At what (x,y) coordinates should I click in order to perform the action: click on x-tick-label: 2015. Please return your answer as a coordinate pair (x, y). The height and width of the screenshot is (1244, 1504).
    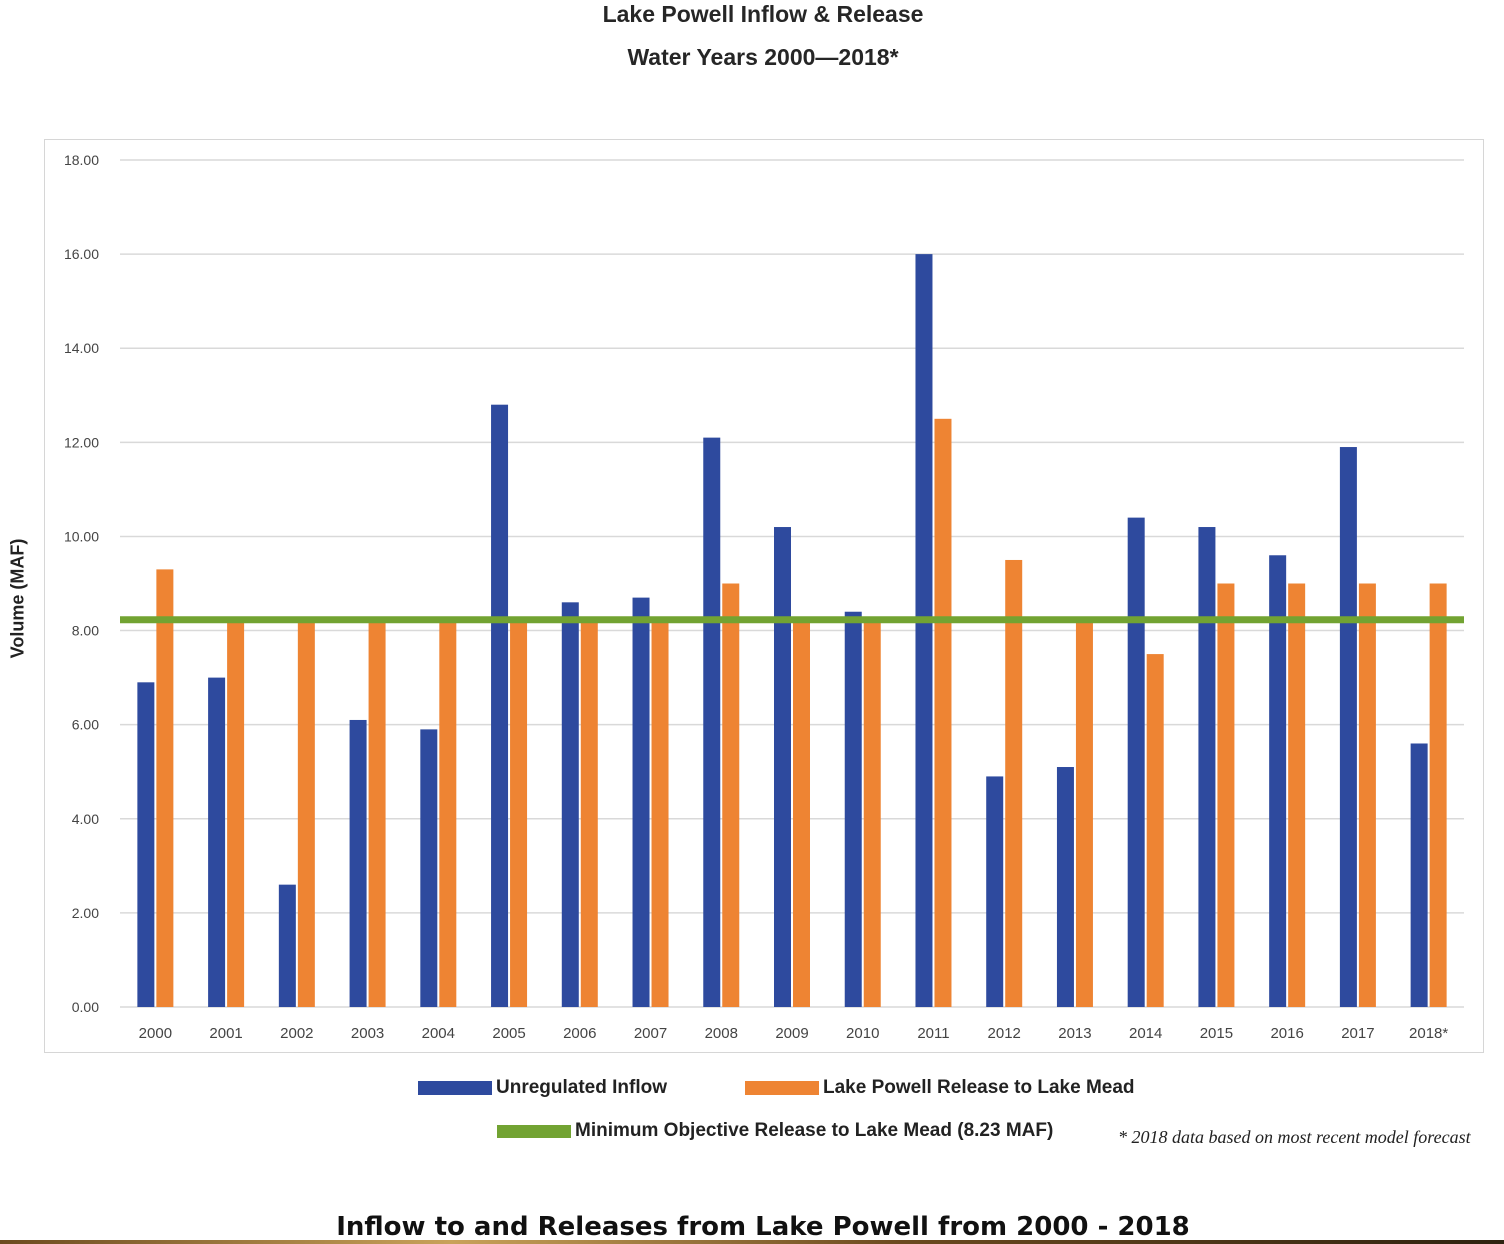
    Looking at the image, I should click on (1216, 1033).